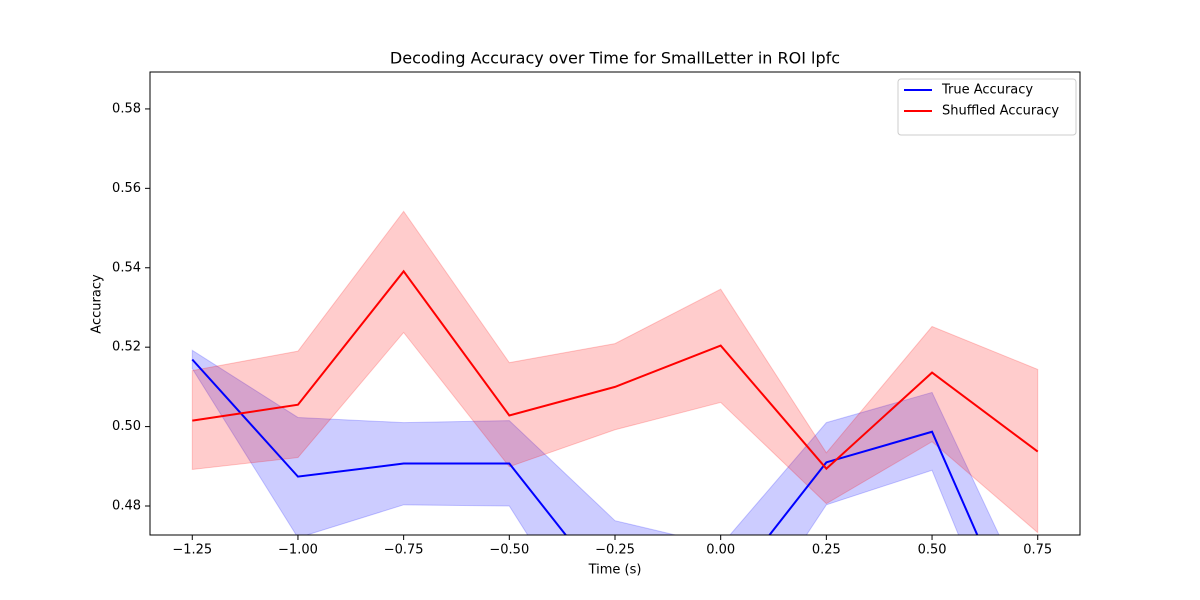 This screenshot has width=1200, height=600. I want to click on x-tick-label: −0.25, so click(615, 550).